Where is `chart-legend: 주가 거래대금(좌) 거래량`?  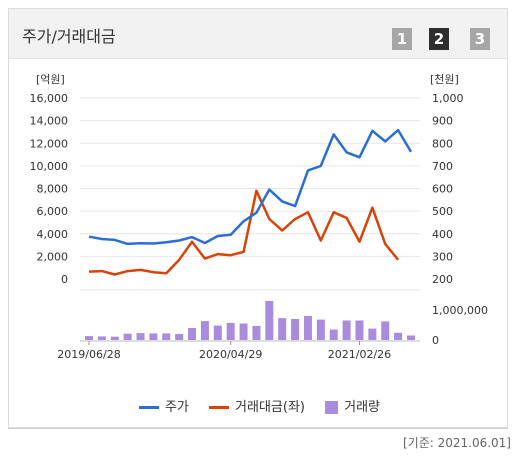 chart-legend: 주가 거래대금(좌) 거래량 is located at coordinates (259, 405).